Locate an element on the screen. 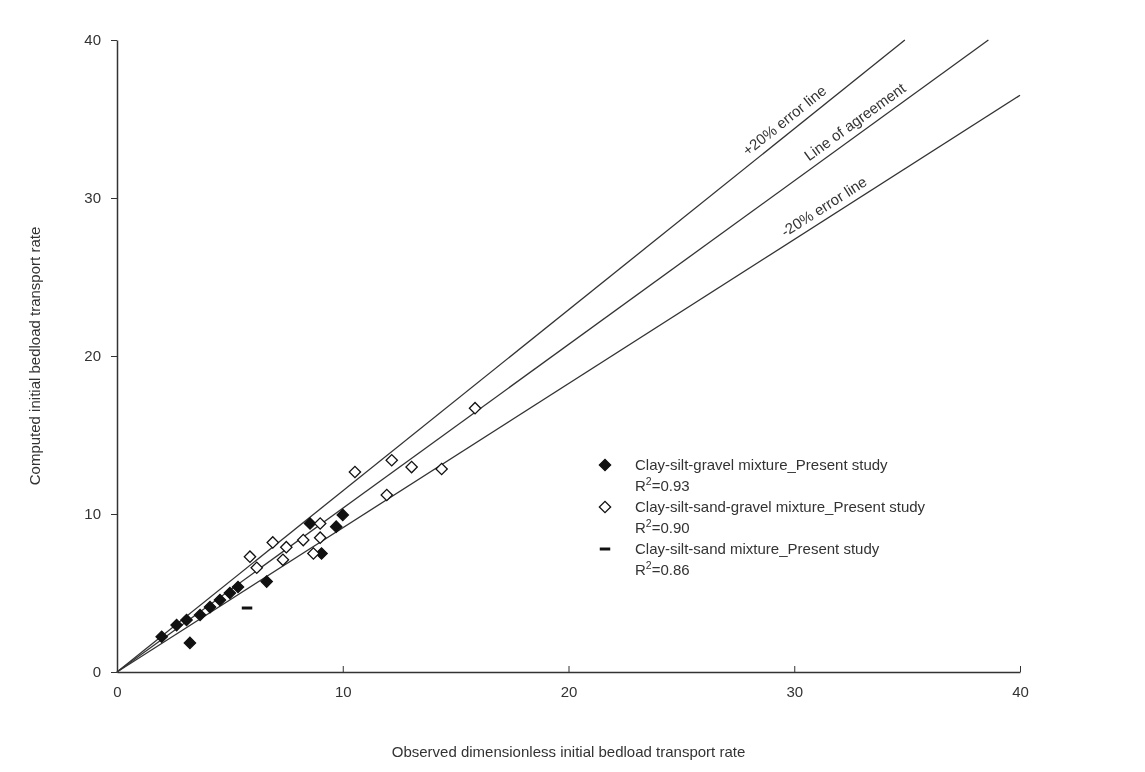 The height and width of the screenshot is (772, 1145). y-tick-label: 30 is located at coordinates (92, 198).